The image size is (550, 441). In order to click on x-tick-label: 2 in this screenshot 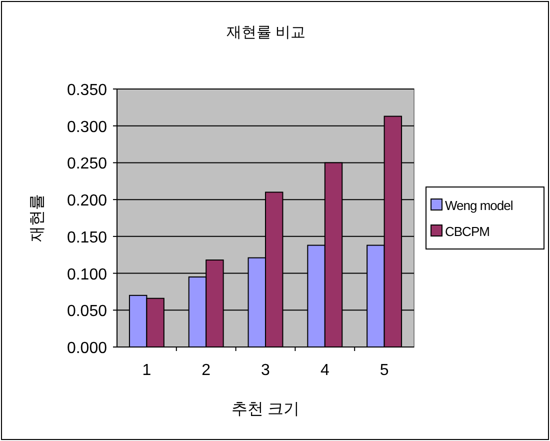, I will do `click(206, 370)`.